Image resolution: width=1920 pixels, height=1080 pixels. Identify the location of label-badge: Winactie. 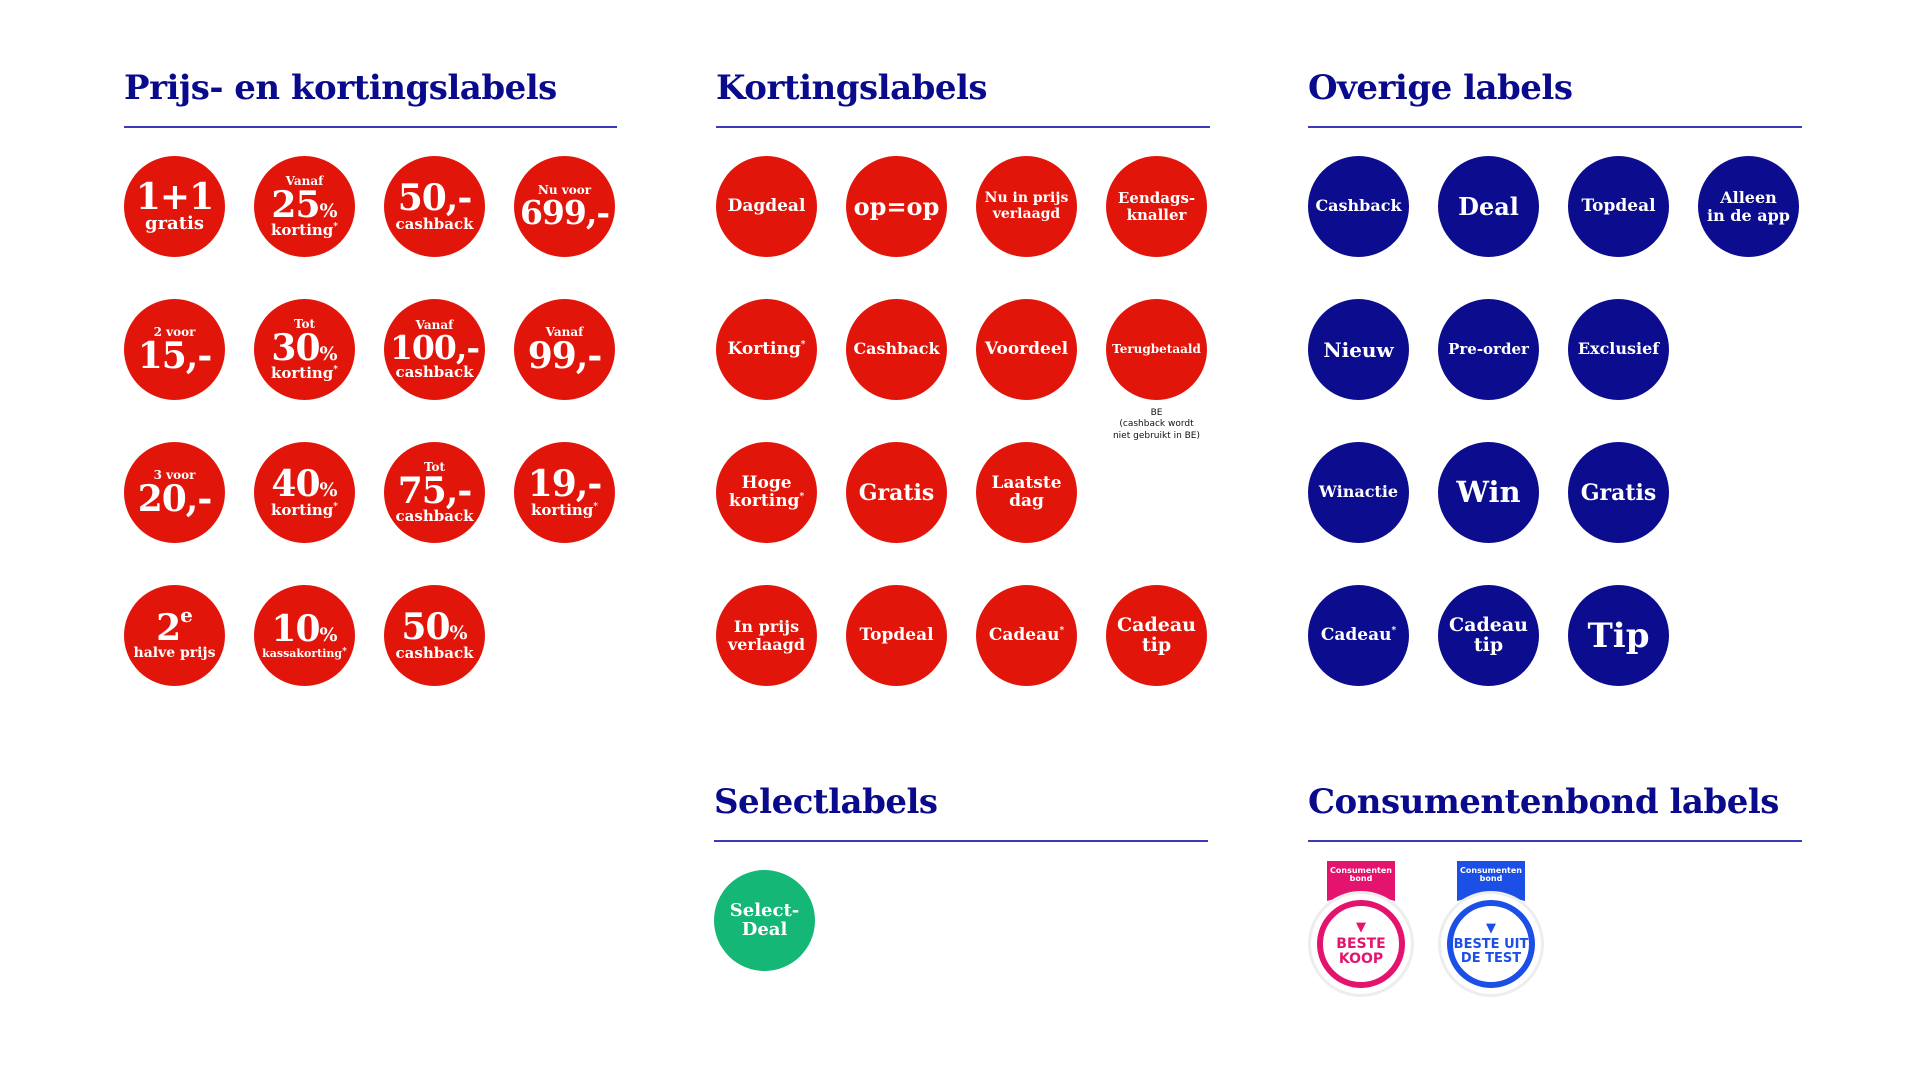
(1358, 492).